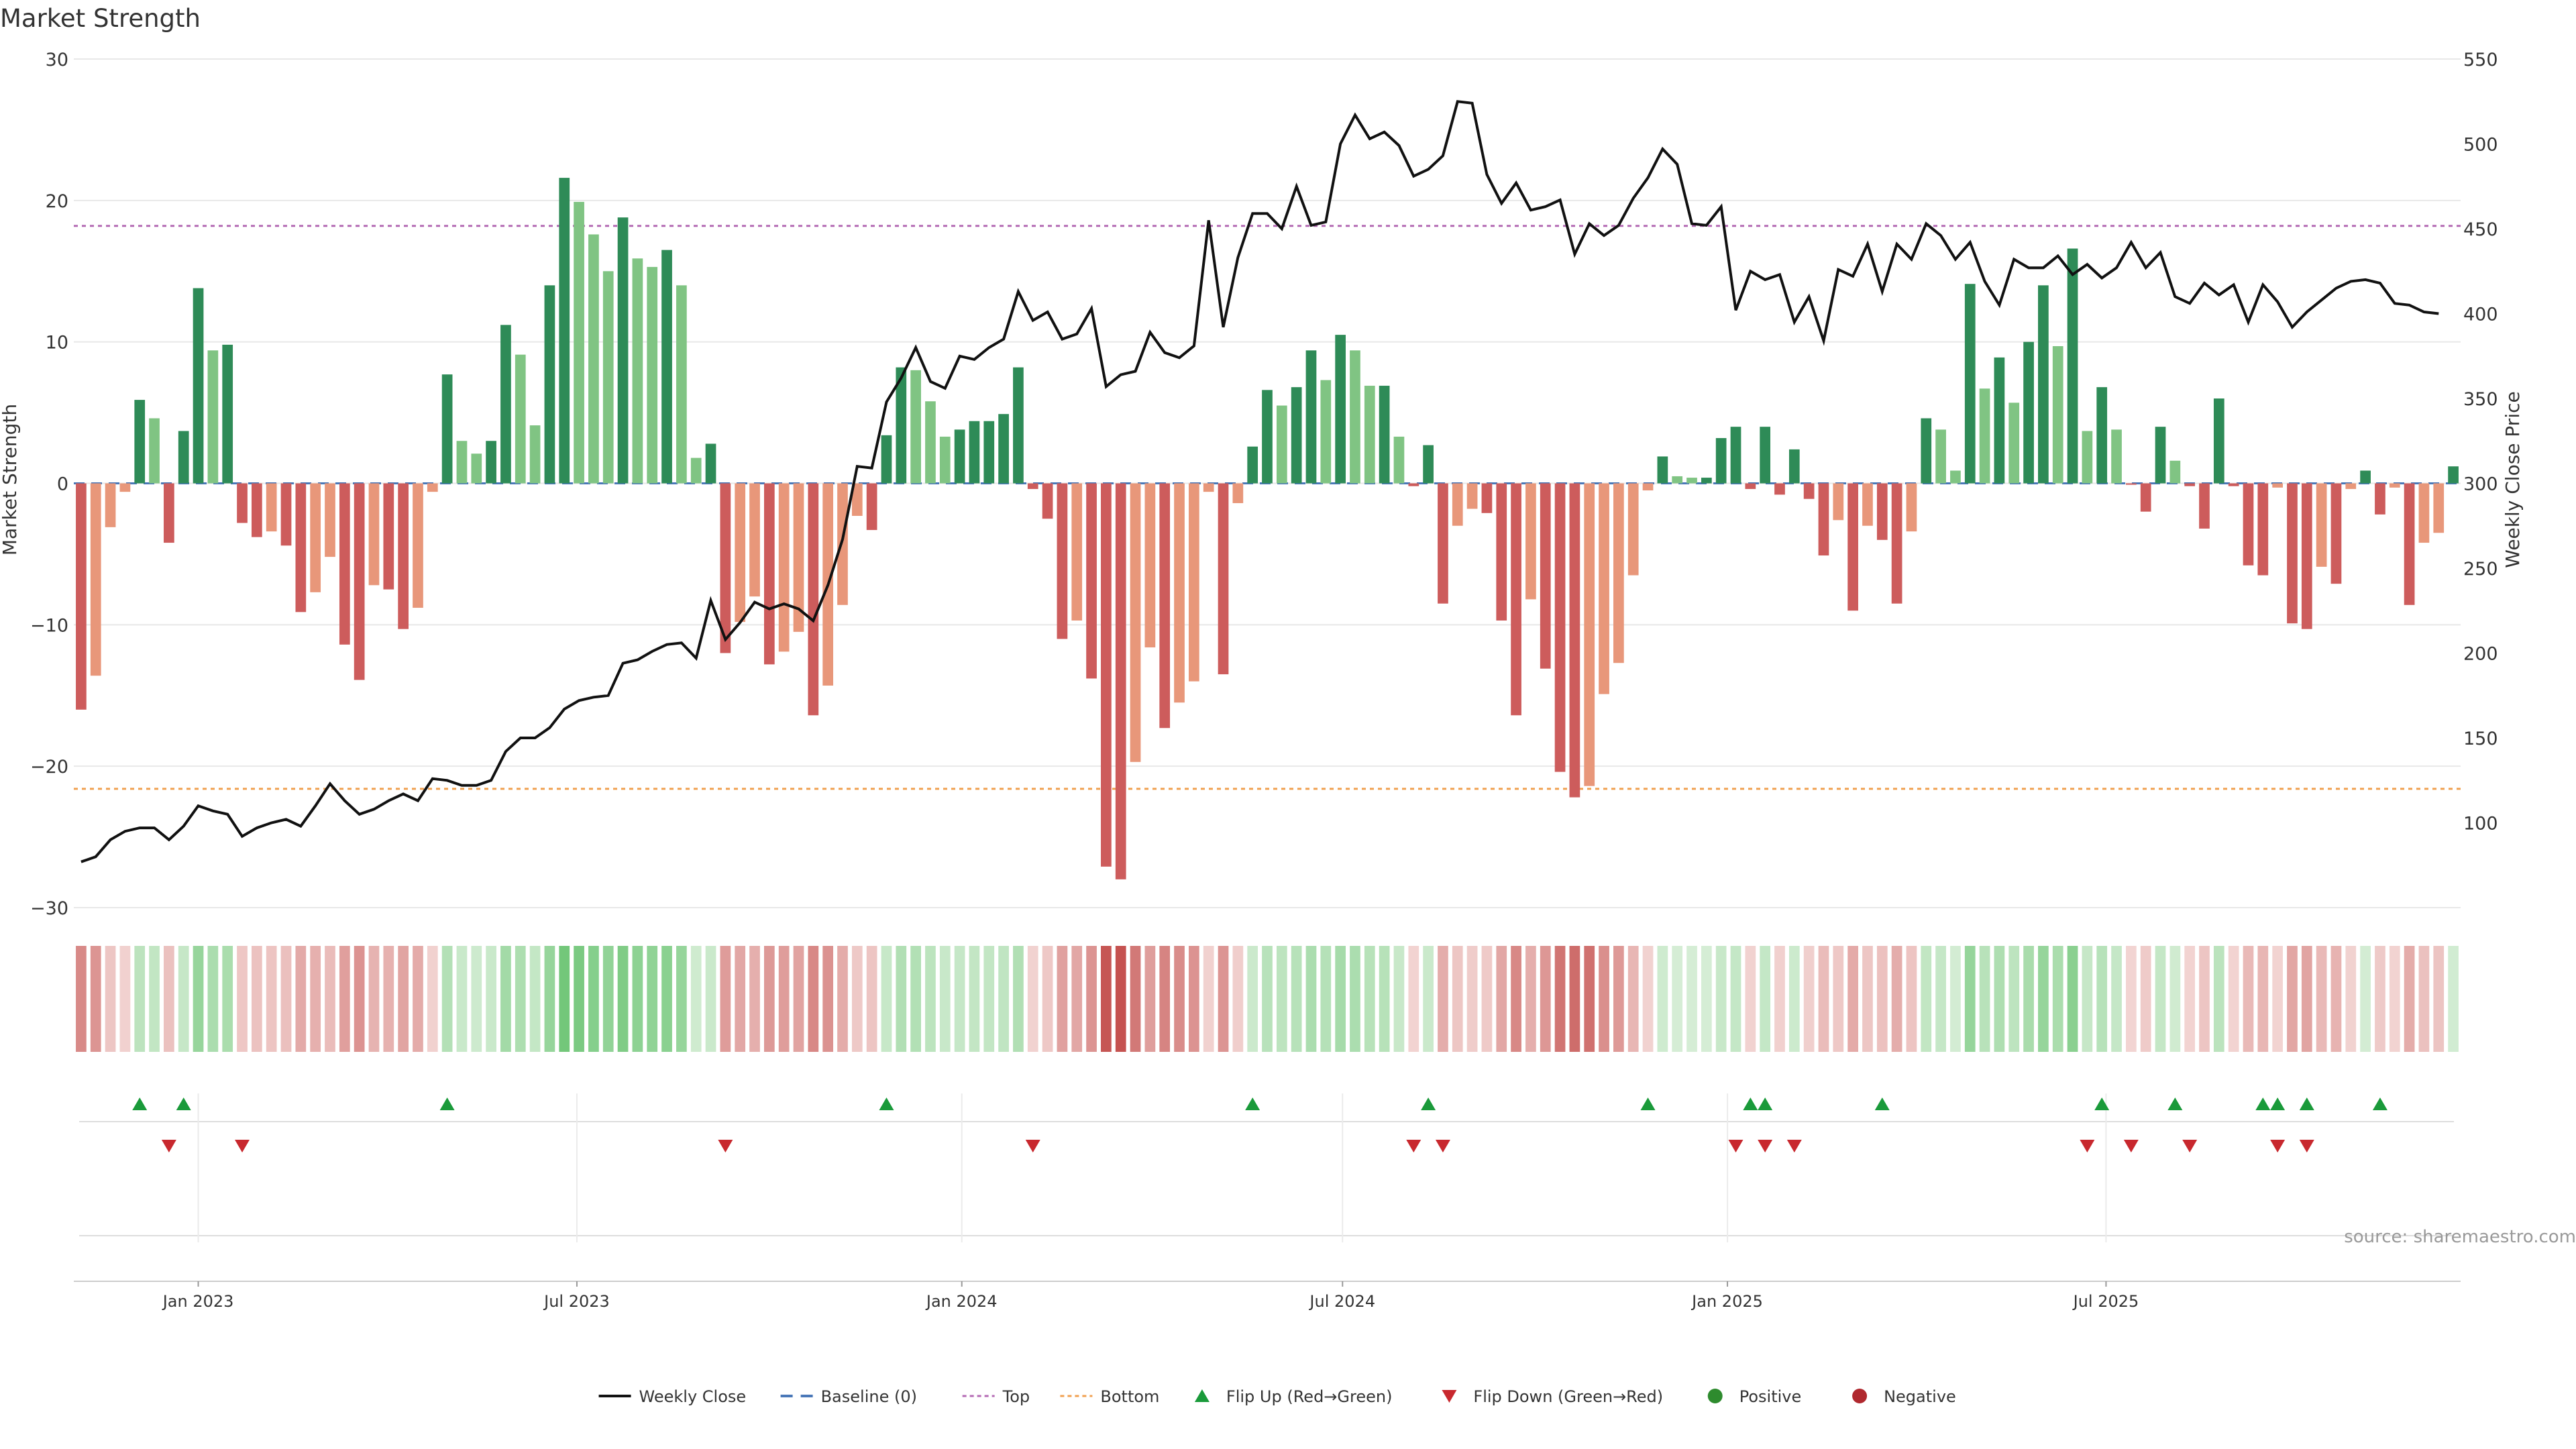 This screenshot has height=1449, width=2576. I want to click on legend-item-weekly_close: Weekly Close, so click(672, 1396).